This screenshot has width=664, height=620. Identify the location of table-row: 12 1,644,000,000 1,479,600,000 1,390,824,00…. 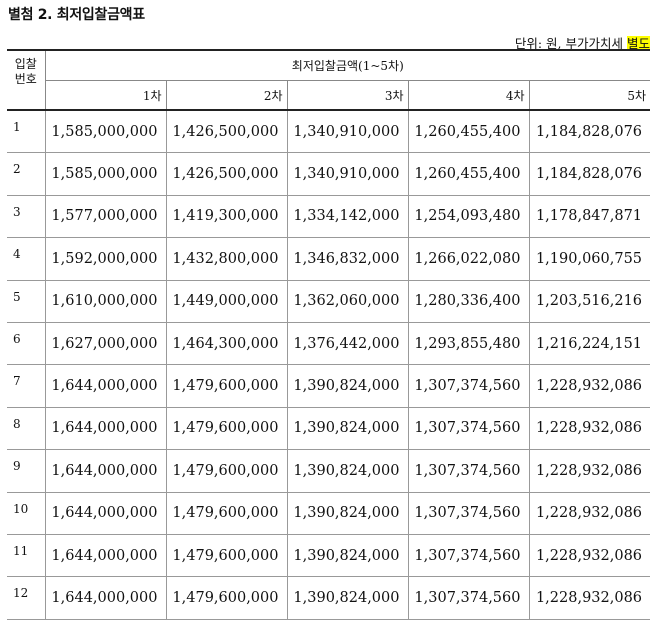
(329, 598).